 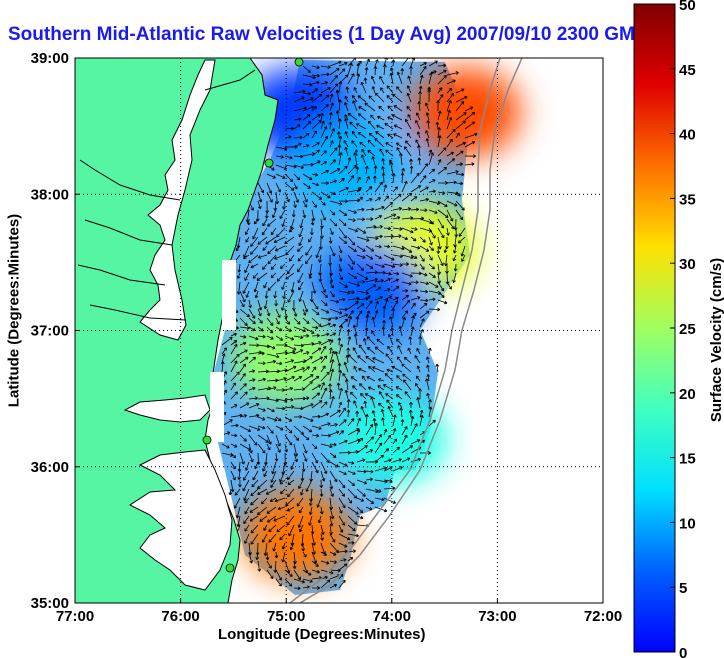 I want to click on colorbar-tick-label: 40, so click(x=687, y=135).